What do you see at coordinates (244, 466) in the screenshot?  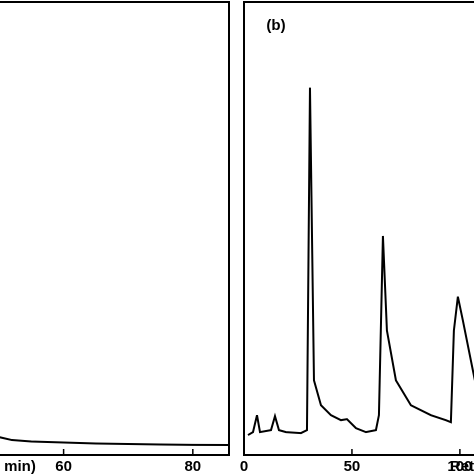 I see `x-tick-label: 0` at bounding box center [244, 466].